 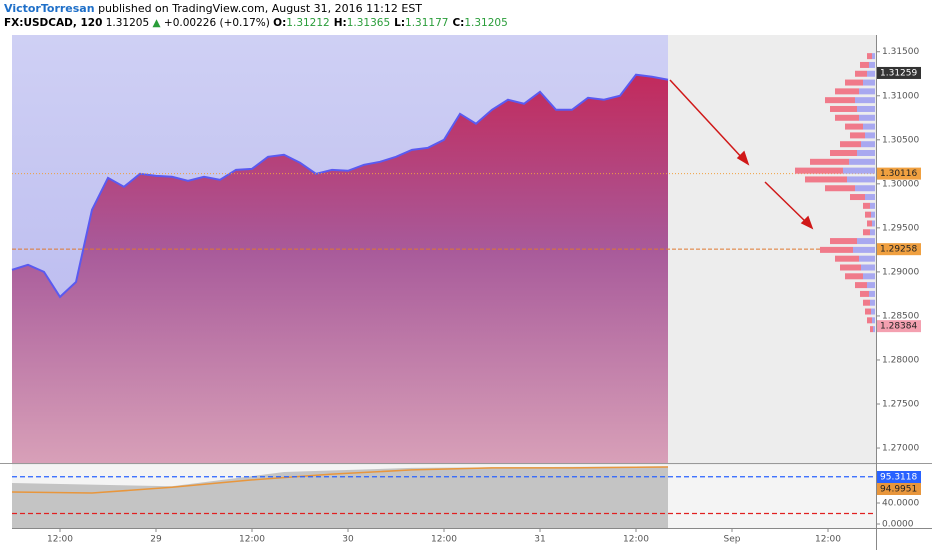 What do you see at coordinates (900, 228) in the screenshot?
I see `y-tick-label: 1.29500` at bounding box center [900, 228].